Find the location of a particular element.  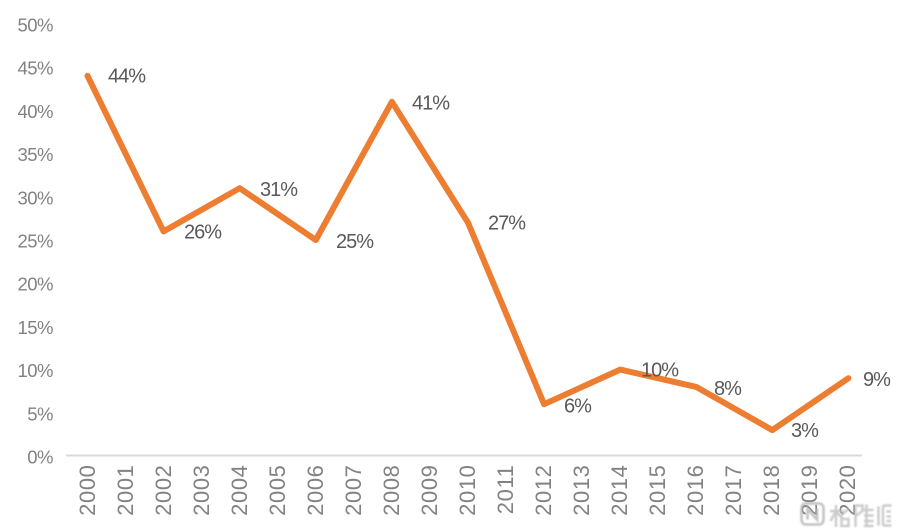

svg-text: 2001 is located at coordinates (125, 490).